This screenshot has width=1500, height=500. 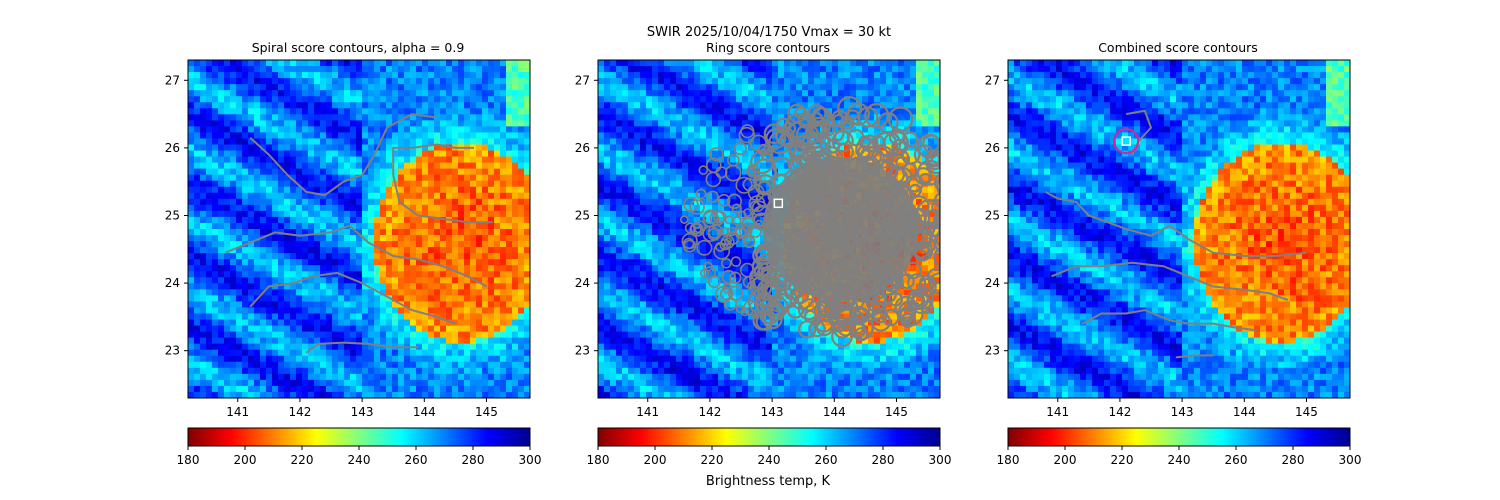 What do you see at coordinates (768, 481) in the screenshot?
I see `colorbar-label: Brightness temp, K` at bounding box center [768, 481].